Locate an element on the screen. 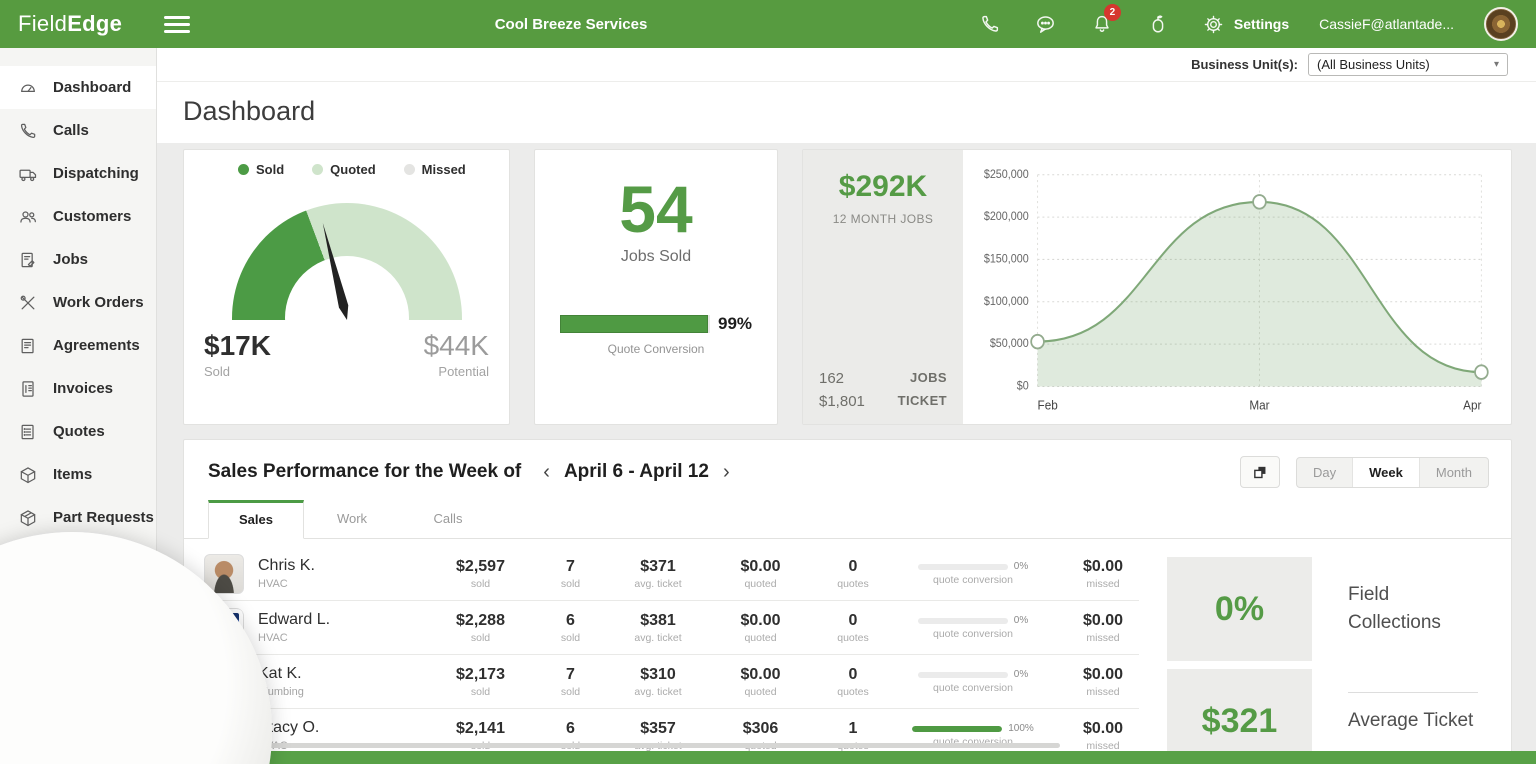 This screenshot has height=764, width=1536. tech-name: Stacy O. is located at coordinates (289, 727).